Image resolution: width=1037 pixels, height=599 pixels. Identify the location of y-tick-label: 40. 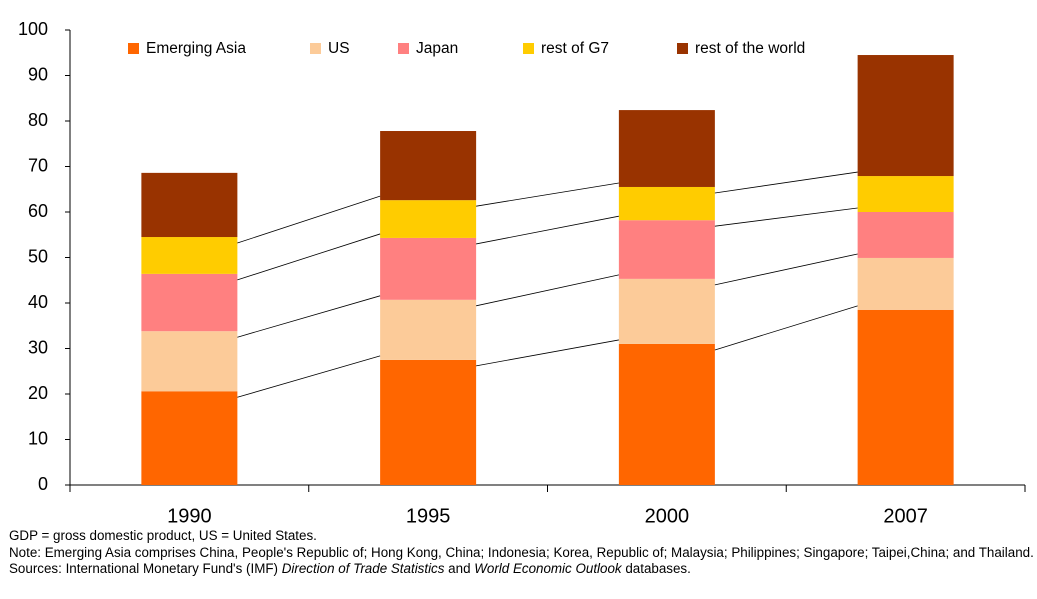
(38, 302).